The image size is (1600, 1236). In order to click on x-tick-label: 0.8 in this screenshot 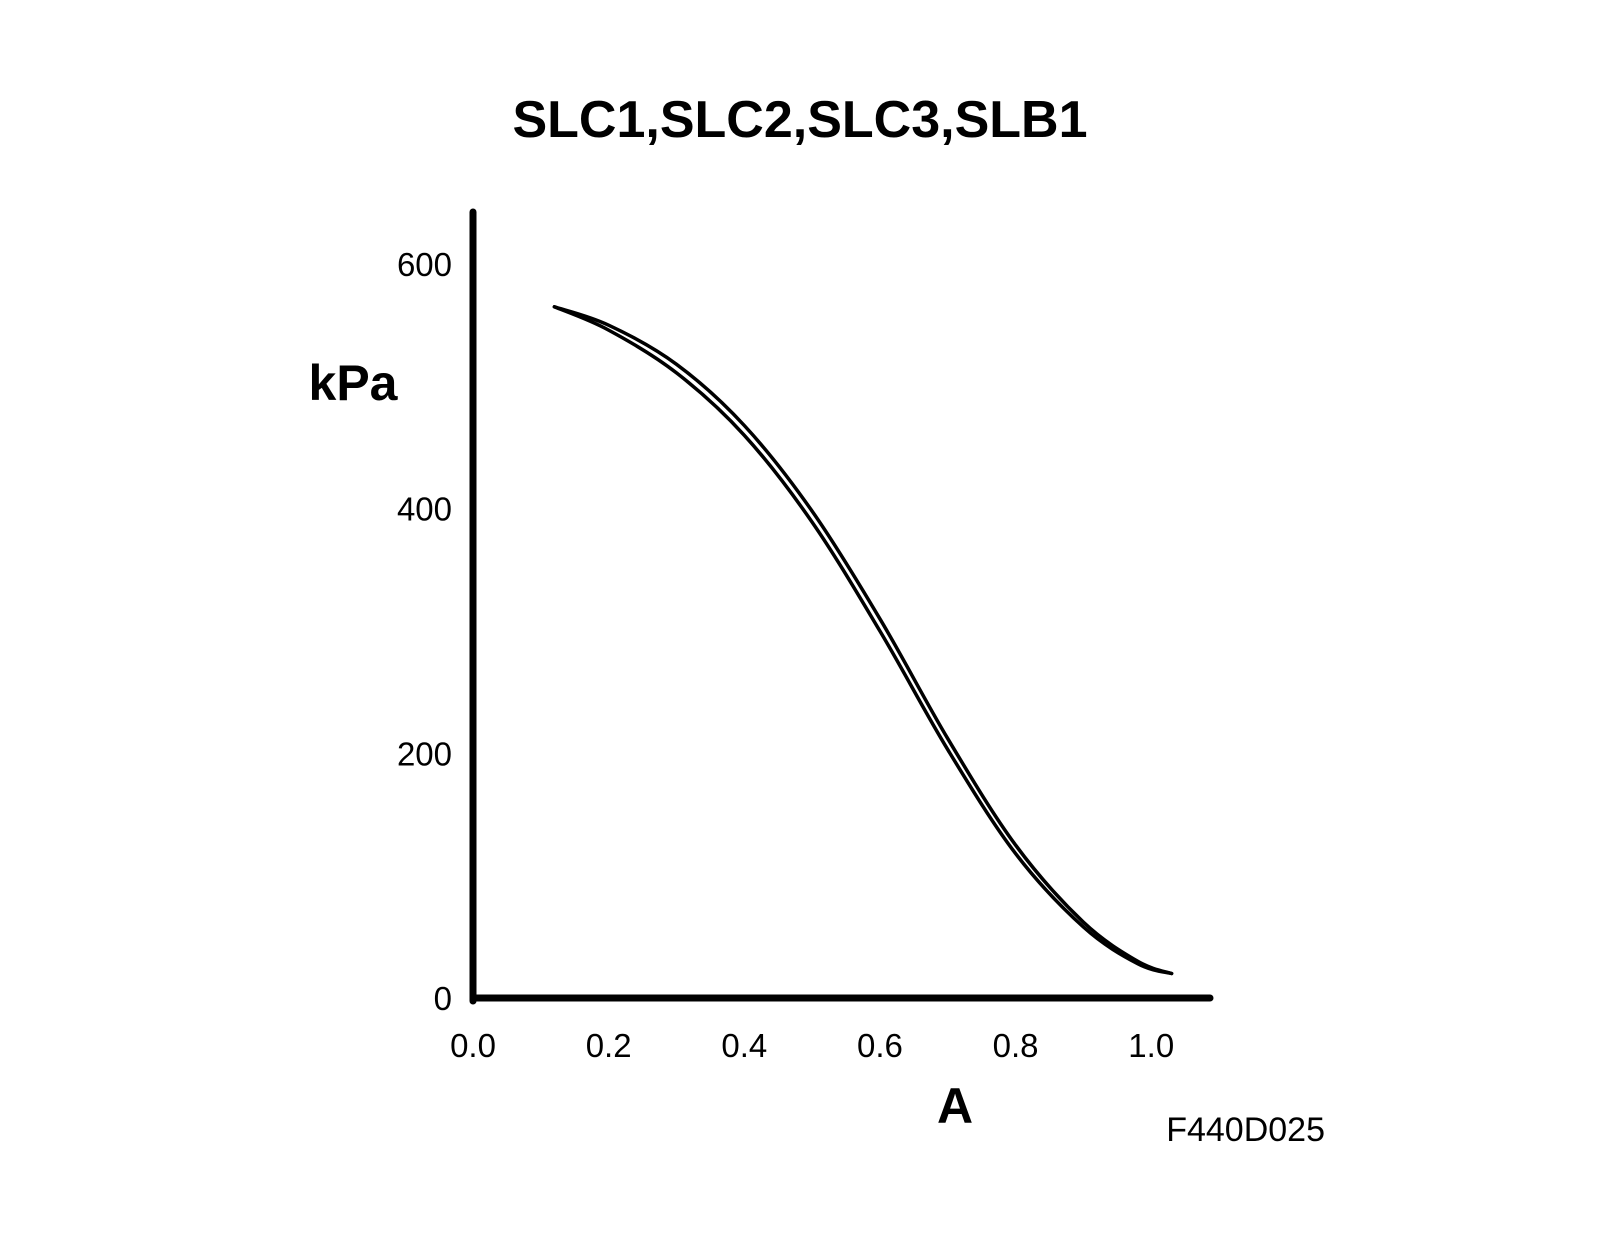, I will do `click(1016, 1045)`.